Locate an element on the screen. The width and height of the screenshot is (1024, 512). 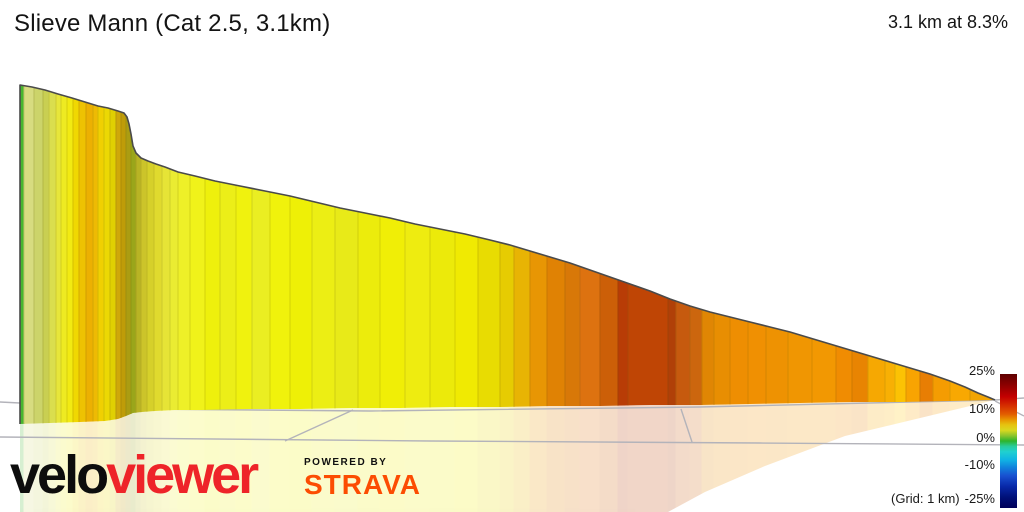
logo-velo: velo is located at coordinates (59, 475).